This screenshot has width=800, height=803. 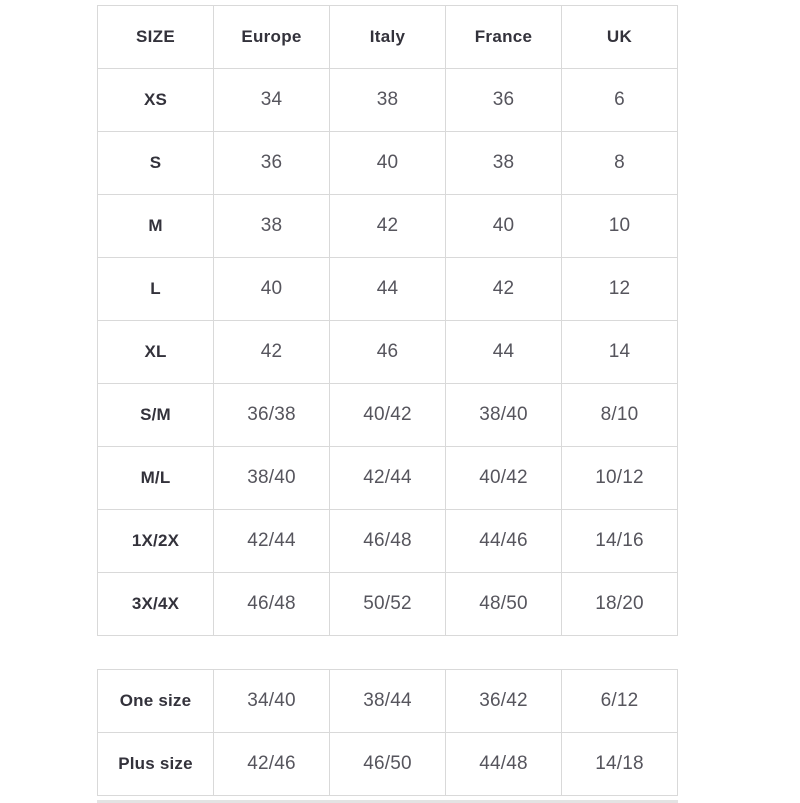 I want to click on cell-uk: 6/12, so click(x=619, y=701).